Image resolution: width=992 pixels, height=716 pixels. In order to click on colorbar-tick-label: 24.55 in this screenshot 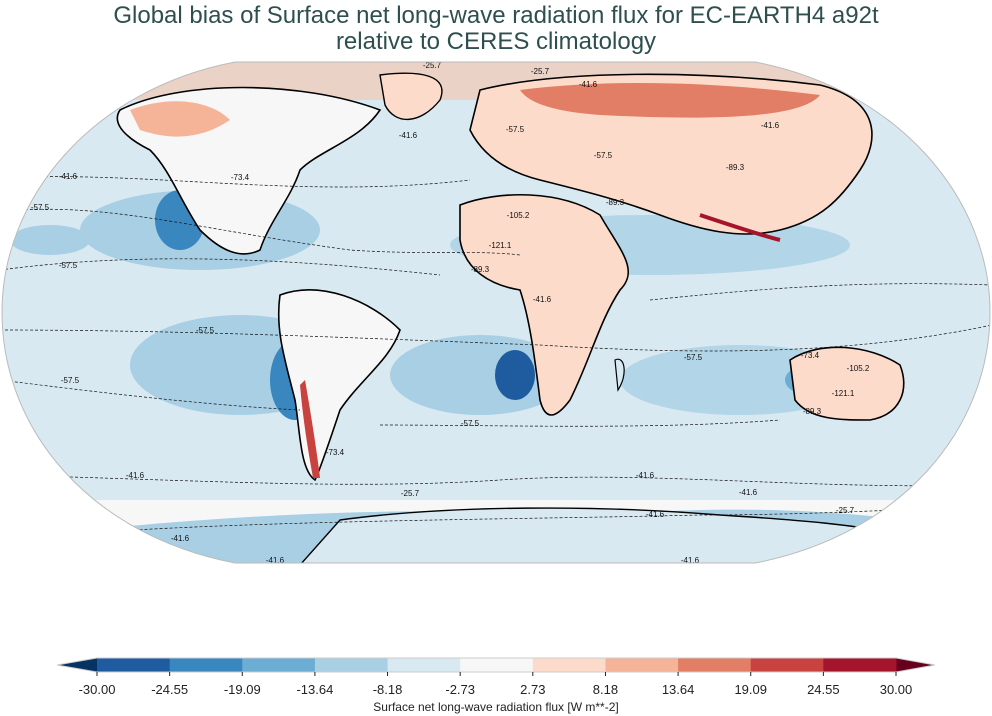, I will do `click(823, 689)`.